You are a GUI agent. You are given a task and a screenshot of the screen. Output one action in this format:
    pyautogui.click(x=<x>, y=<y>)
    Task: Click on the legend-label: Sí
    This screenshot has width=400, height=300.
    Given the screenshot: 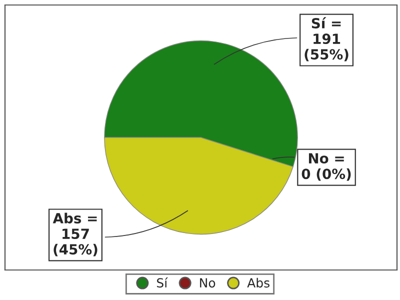 What is the action you would take?
    pyautogui.click(x=162, y=282)
    